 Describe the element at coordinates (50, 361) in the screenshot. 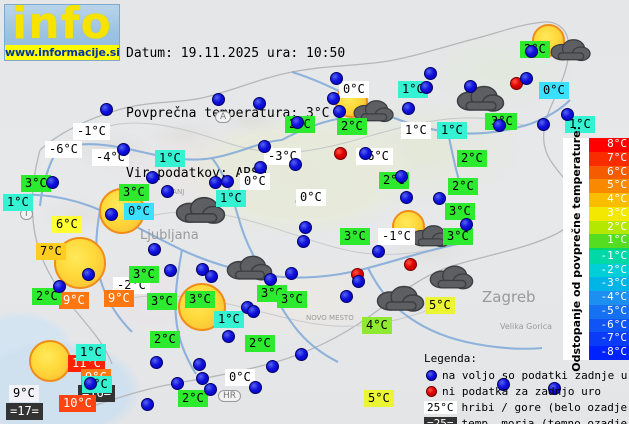

I see `sun-disc` at that location.